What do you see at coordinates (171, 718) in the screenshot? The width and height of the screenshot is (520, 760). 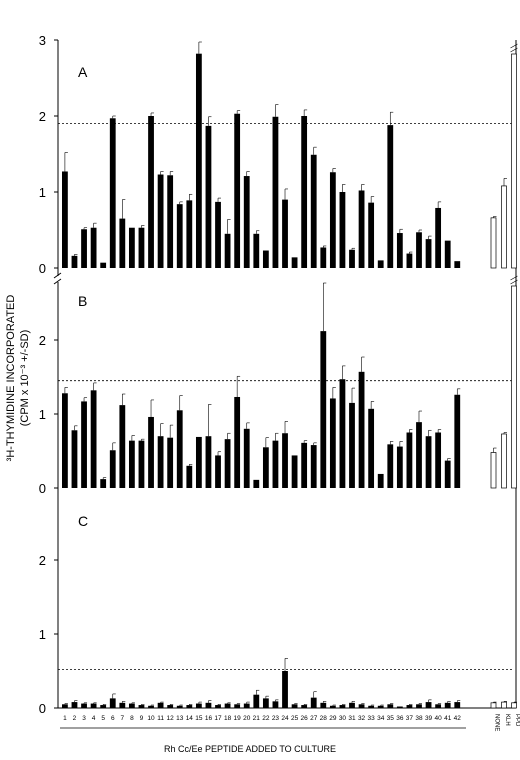 I see `x-tick-label: 12` at bounding box center [171, 718].